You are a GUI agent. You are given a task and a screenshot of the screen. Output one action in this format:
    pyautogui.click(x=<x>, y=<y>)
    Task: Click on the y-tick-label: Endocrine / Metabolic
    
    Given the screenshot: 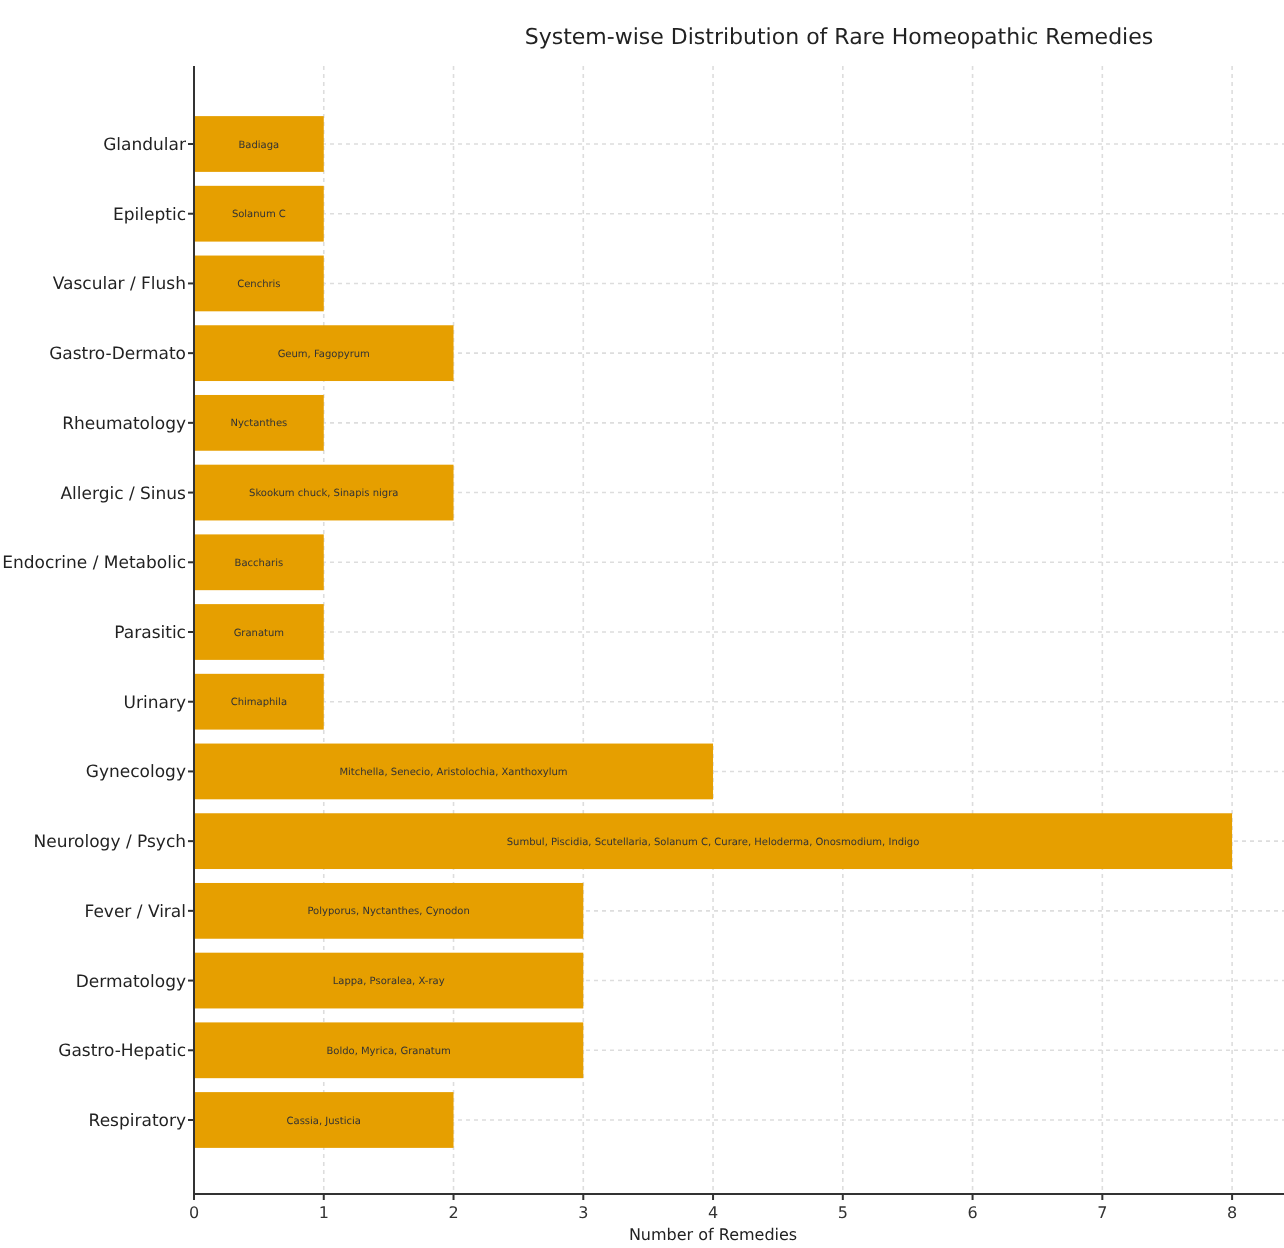 What is the action you would take?
    pyautogui.click(x=94, y=564)
    